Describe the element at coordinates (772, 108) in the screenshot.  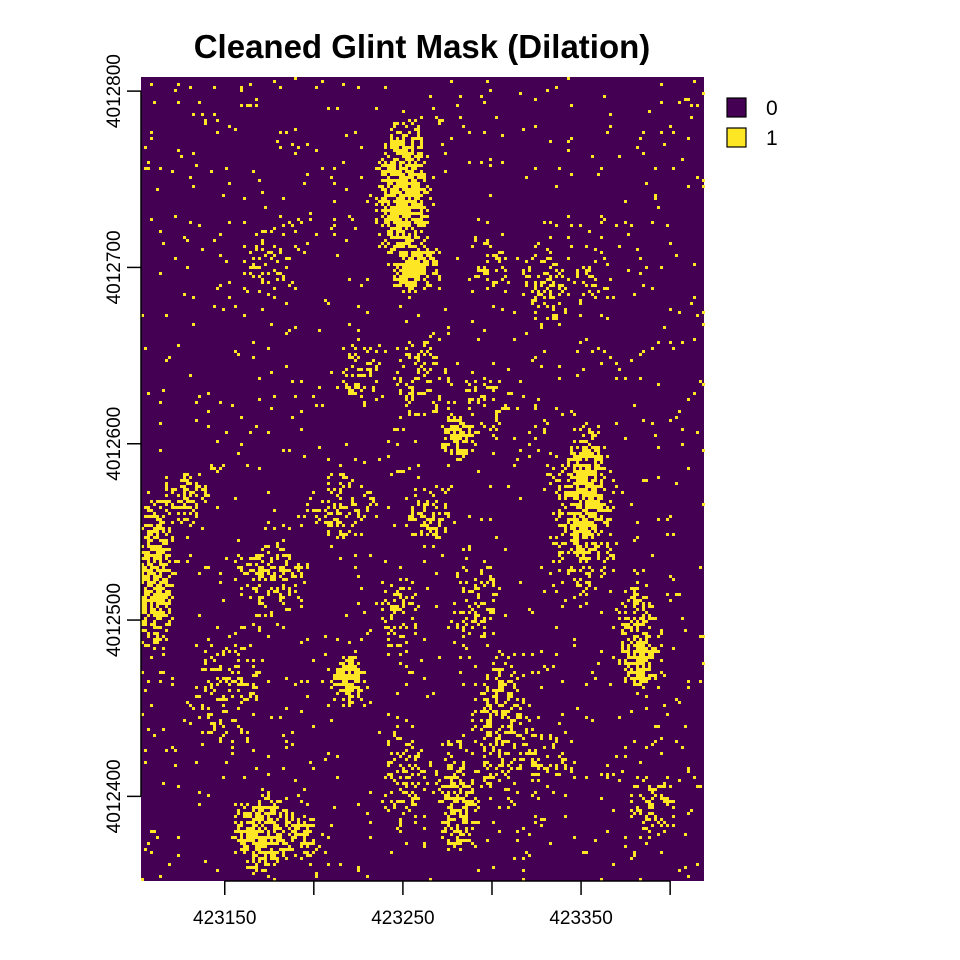
I see `legend-label: 0` at that location.